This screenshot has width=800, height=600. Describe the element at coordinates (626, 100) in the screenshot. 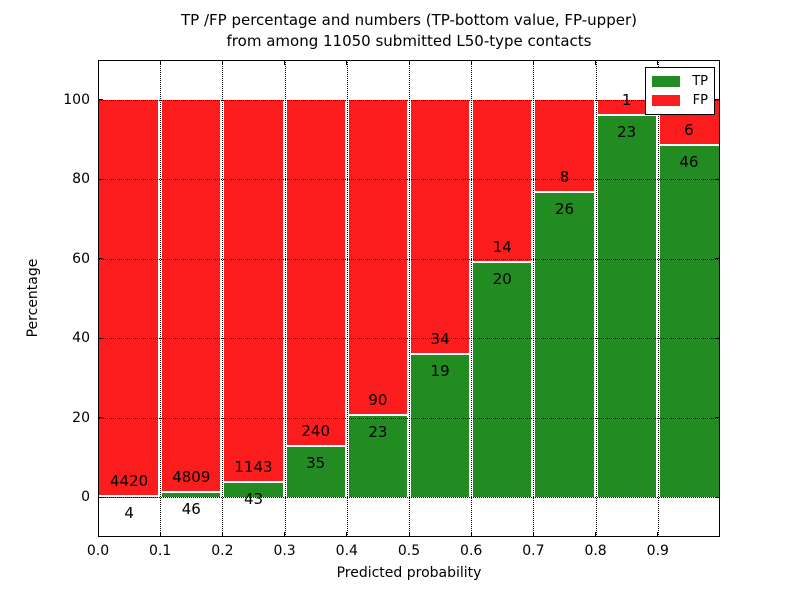

I see `fp-count-label: 1` at that location.